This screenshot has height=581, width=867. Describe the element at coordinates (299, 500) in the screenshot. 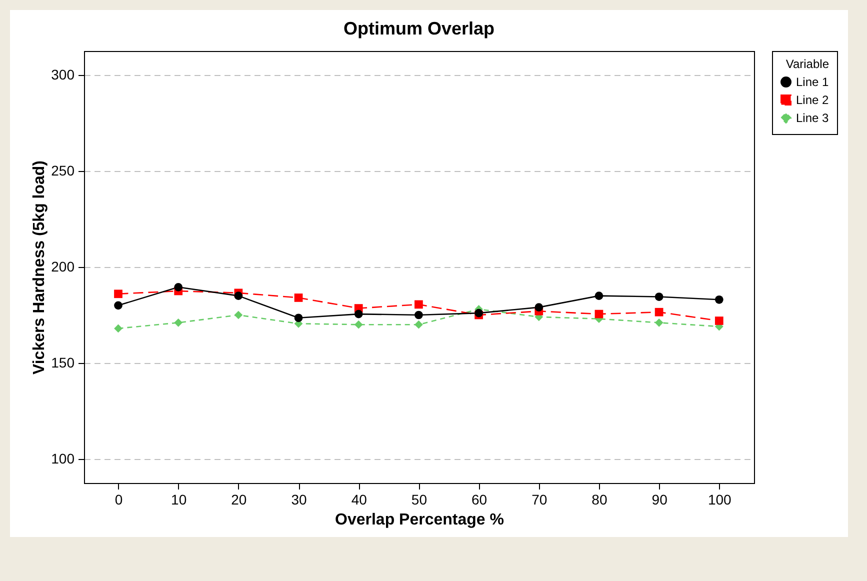

I see `x-tick-label: 30` at that location.